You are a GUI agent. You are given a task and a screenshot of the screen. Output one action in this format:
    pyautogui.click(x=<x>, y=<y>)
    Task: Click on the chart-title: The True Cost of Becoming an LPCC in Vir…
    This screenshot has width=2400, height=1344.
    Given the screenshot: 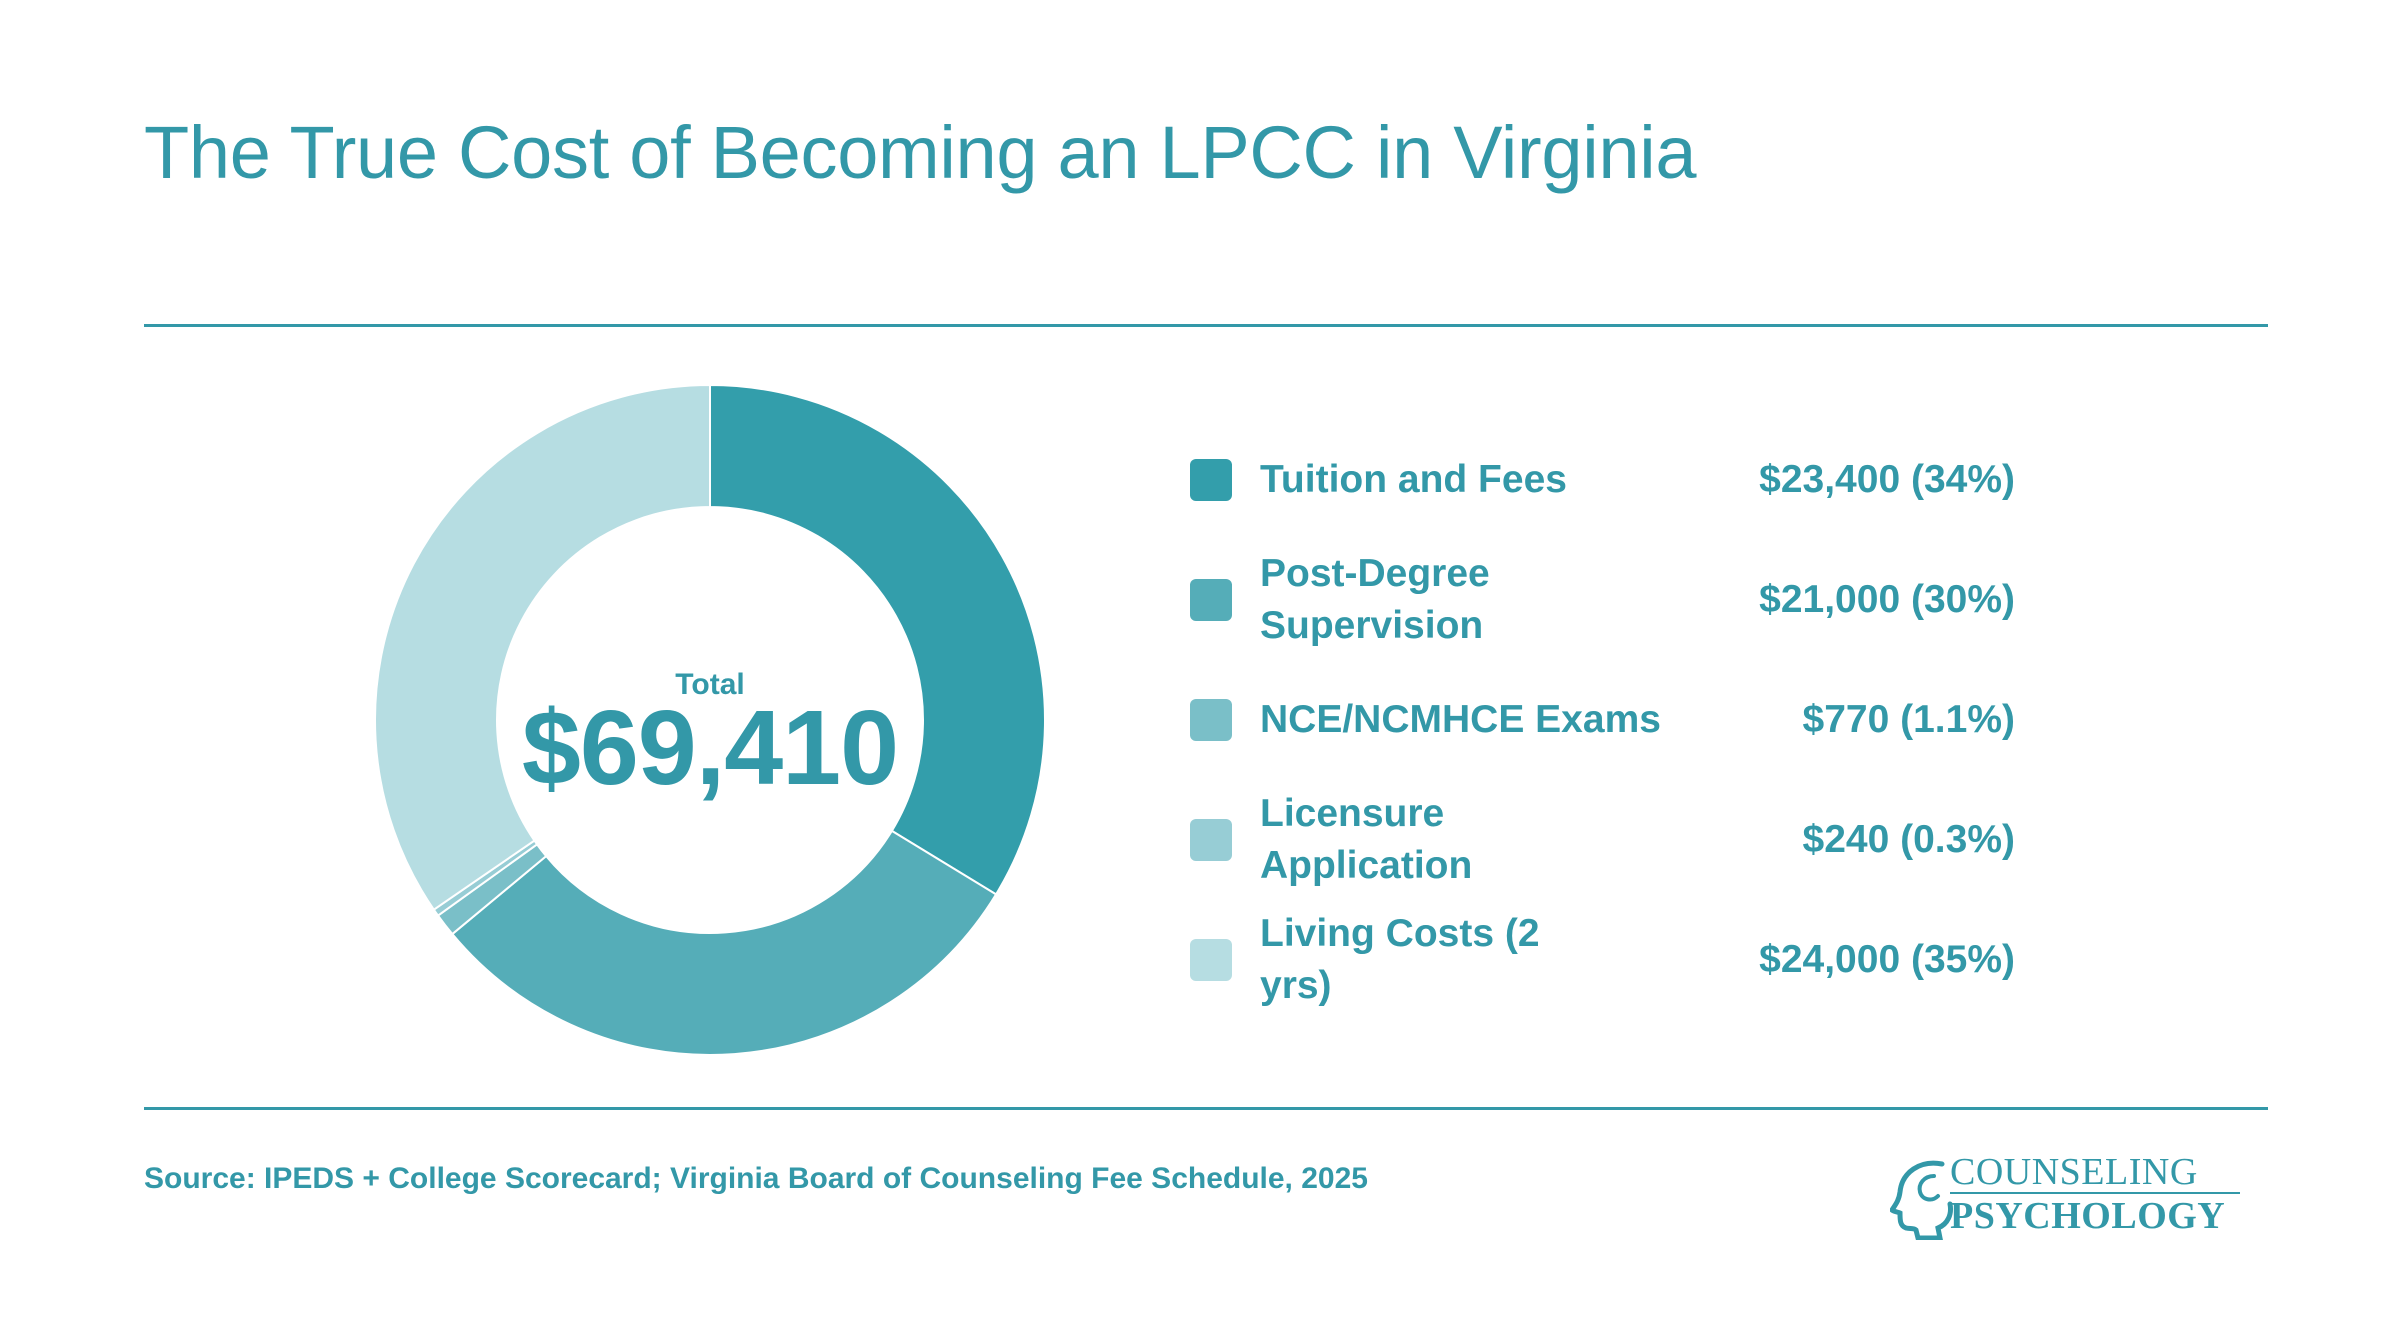 What is the action you would take?
    pyautogui.click(x=920, y=152)
    